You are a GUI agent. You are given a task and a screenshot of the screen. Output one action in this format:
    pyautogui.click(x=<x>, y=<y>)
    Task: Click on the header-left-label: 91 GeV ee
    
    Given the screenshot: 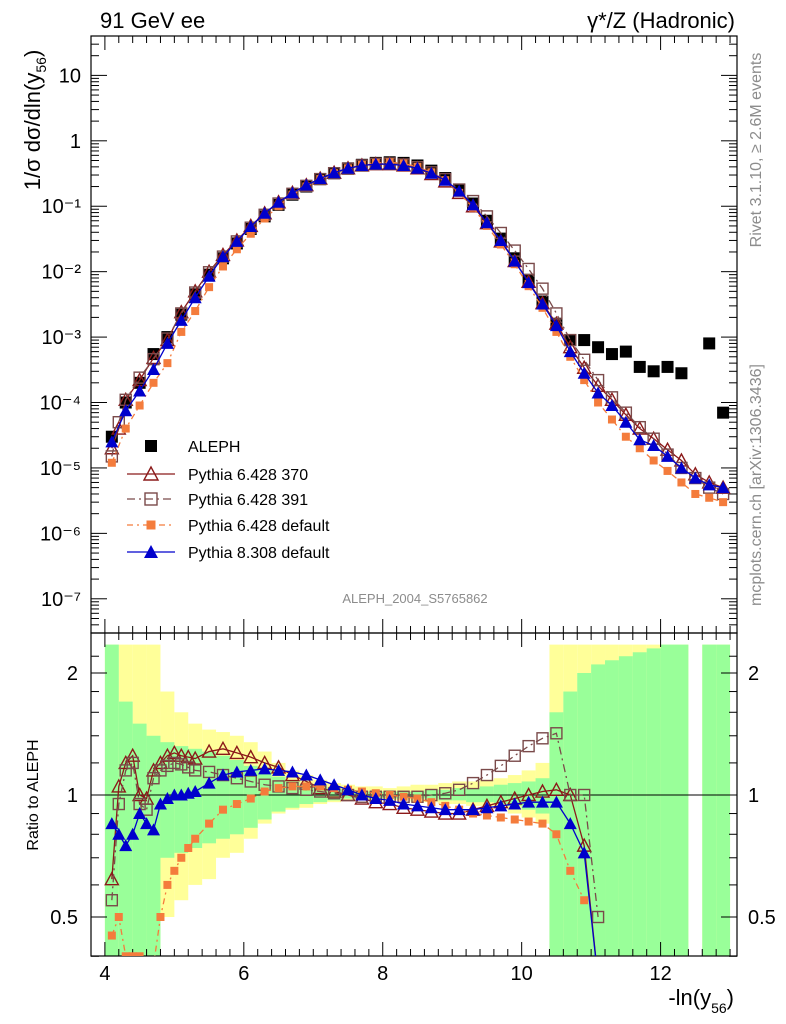 What is the action you would take?
    pyautogui.click(x=152, y=20)
    